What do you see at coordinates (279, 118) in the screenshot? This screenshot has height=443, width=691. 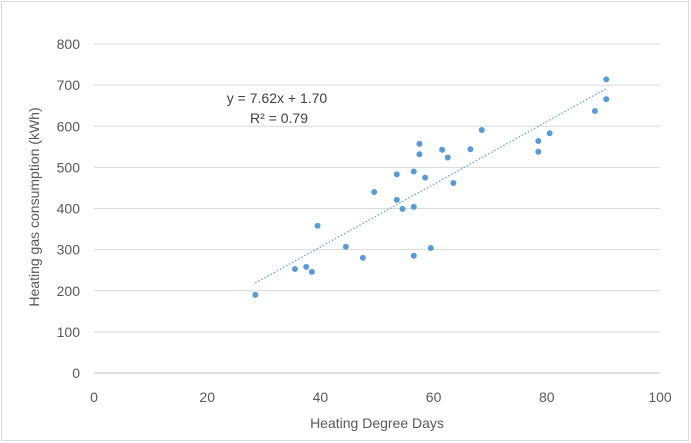 I see `trendline-r-squared: R² = 0.79` at bounding box center [279, 118].